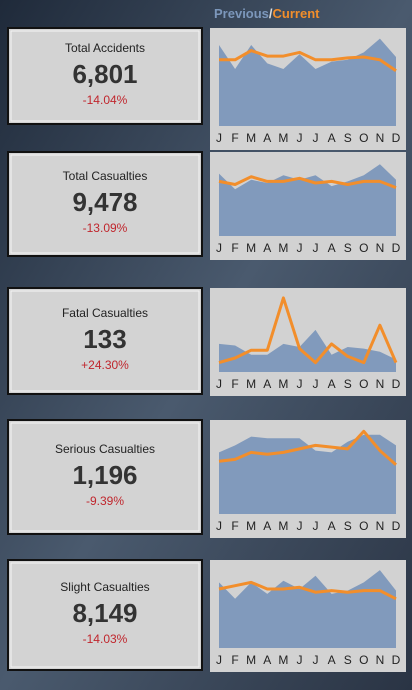 The height and width of the screenshot is (690, 412). I want to click on kpi-value: 1,196, so click(104, 475).